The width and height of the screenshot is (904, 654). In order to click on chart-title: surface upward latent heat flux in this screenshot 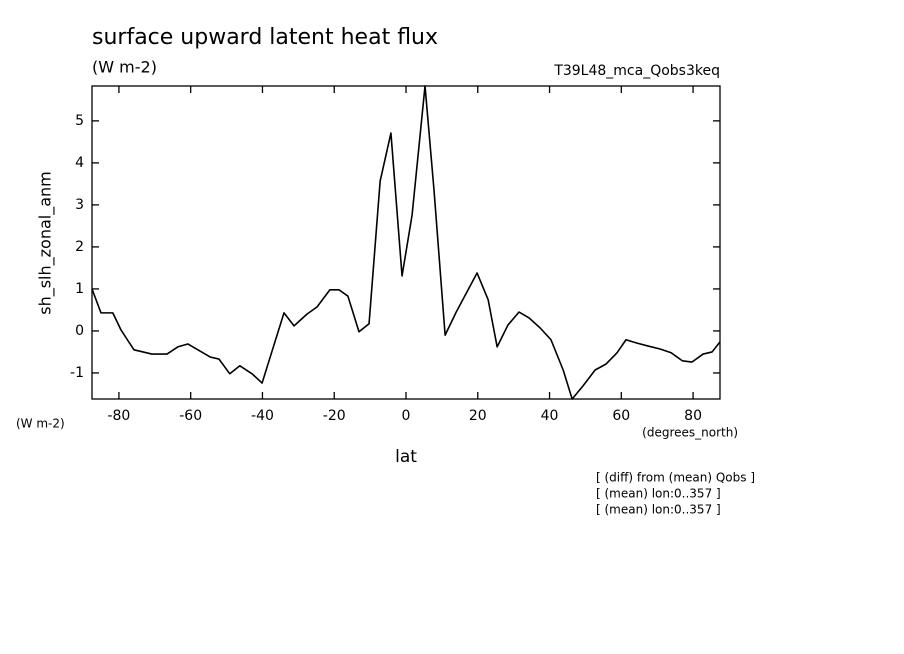, I will do `click(265, 37)`.